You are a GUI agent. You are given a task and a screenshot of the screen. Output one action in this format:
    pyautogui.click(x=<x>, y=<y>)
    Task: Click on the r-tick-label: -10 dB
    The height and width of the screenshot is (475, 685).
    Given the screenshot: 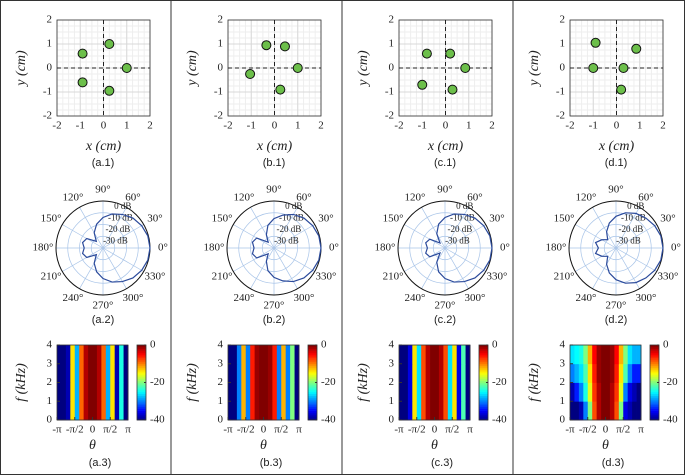 What is the action you would take?
    pyautogui.click(x=633, y=218)
    